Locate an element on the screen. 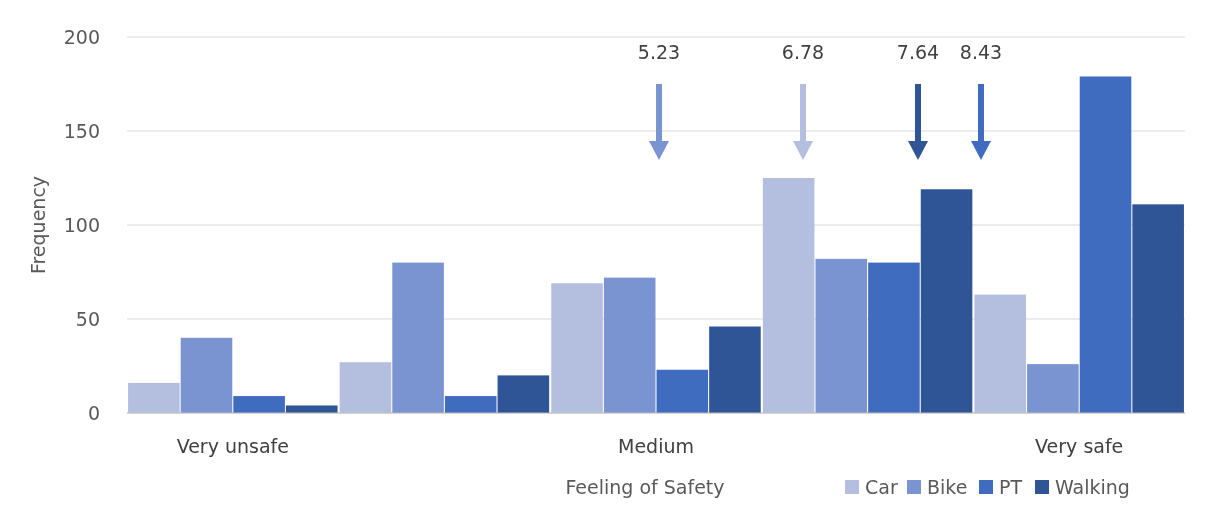 This screenshot has width=1209, height=506. y-tick-label: 0 is located at coordinates (93, 412).